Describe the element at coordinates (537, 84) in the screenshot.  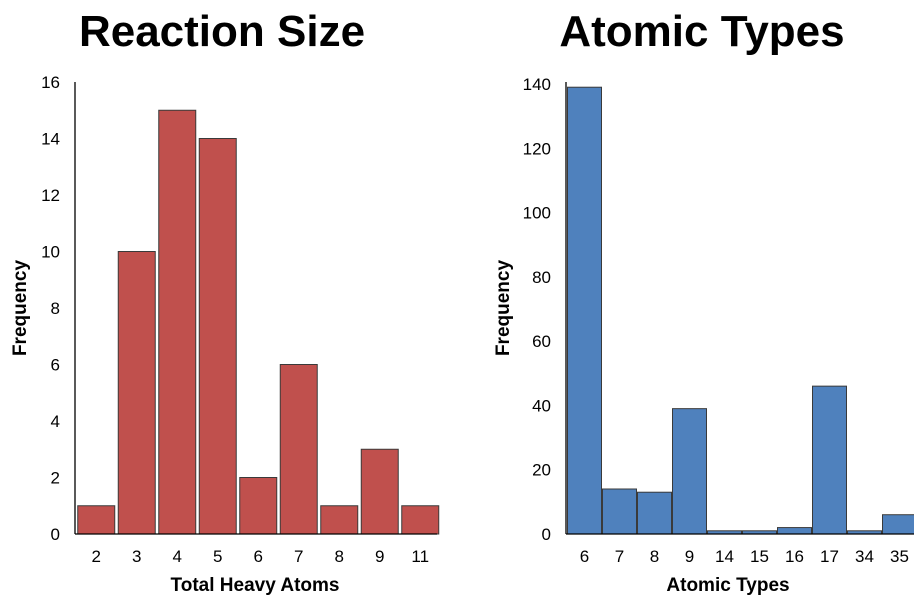
I see `y-tick-label: 140` at that location.